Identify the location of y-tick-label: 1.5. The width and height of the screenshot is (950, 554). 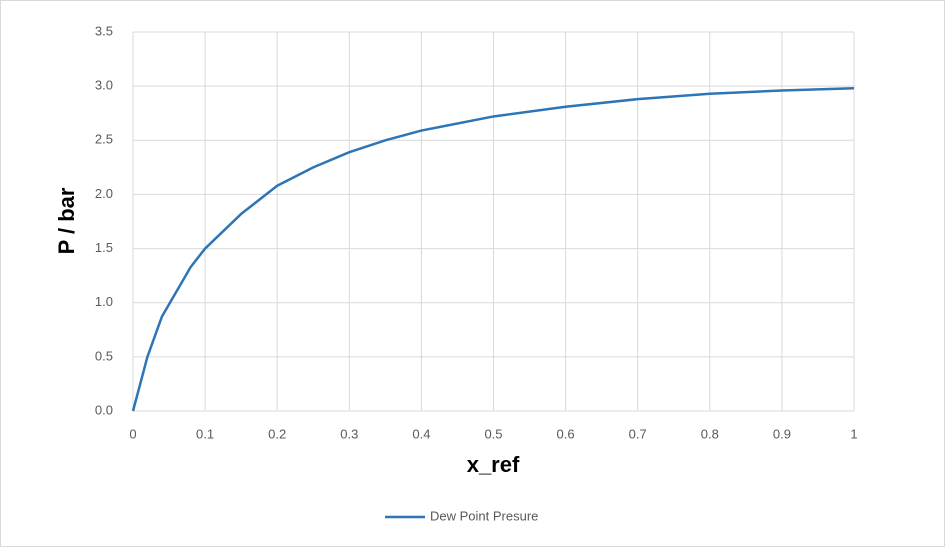
(104, 247).